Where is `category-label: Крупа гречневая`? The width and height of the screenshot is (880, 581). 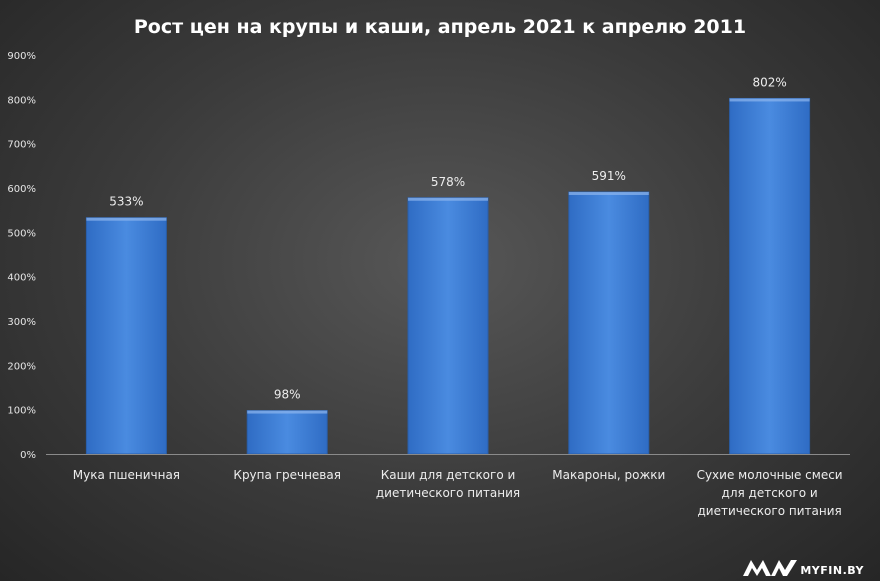 category-label: Крупа гречневая is located at coordinates (287, 475).